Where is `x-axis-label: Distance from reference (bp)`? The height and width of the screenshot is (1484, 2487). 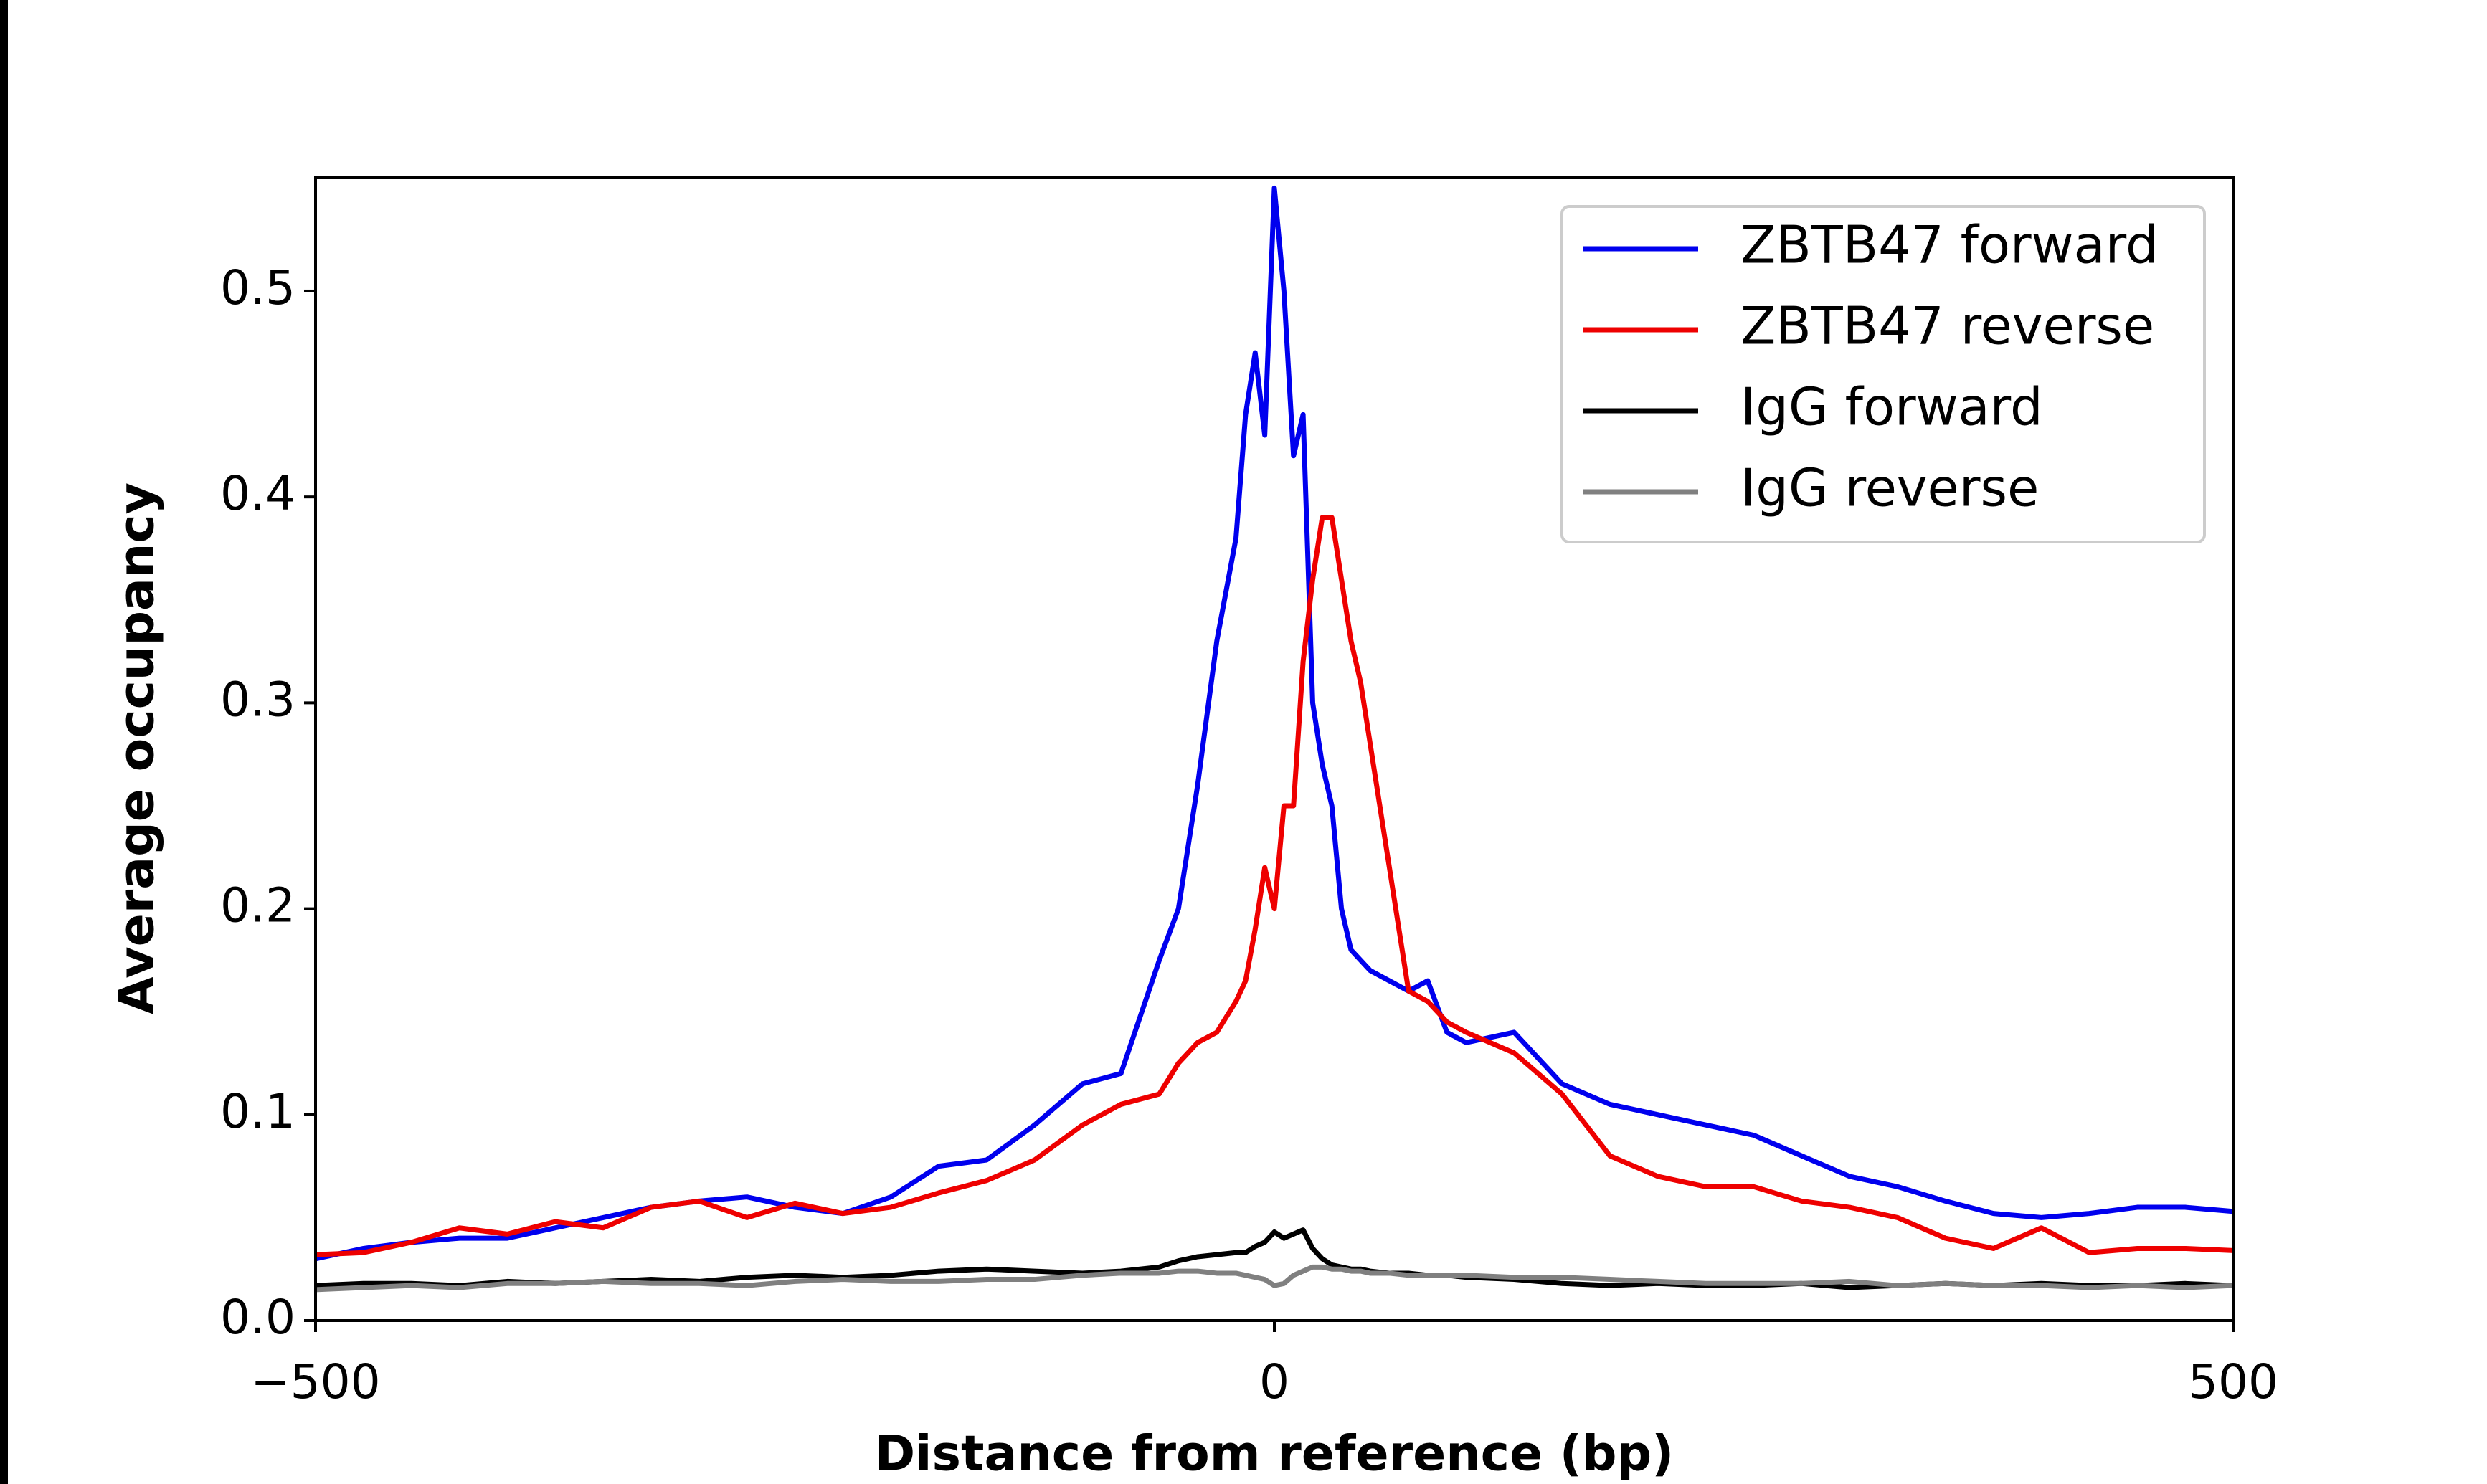
x-axis-label: Distance from reference (bp) is located at coordinates (1275, 1454).